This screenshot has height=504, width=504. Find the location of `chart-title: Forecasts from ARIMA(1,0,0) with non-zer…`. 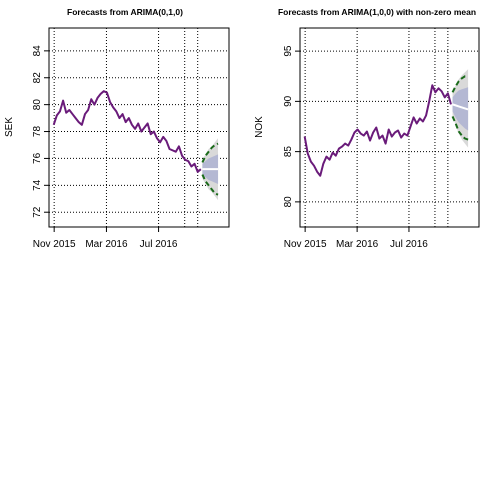

chart-title: Forecasts from ARIMA(1,0,0) with non-zer… is located at coordinates (377, 12).